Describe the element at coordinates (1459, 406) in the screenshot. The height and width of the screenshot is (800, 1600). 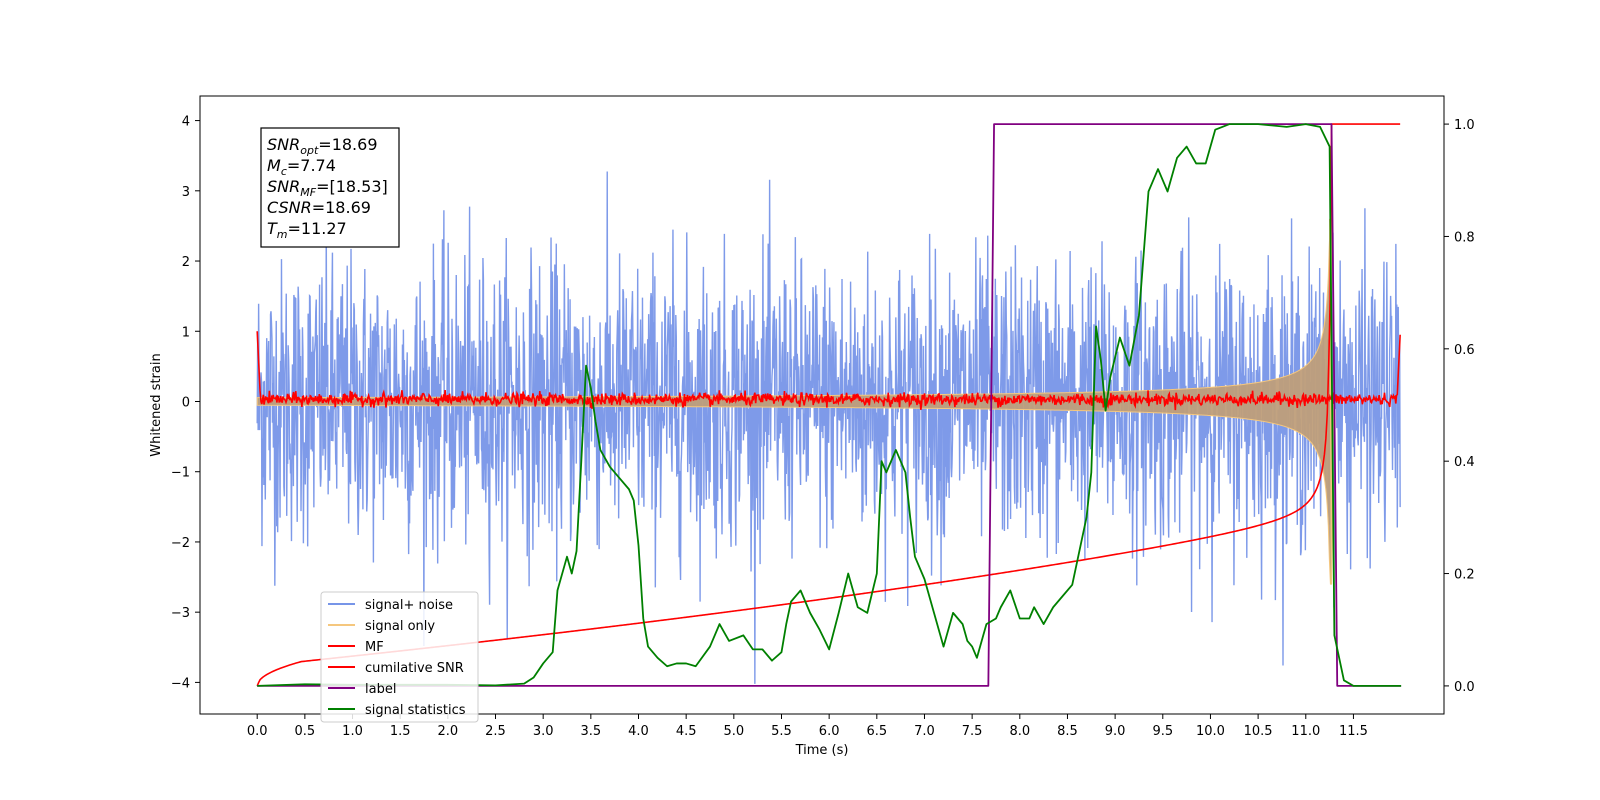
I see `y-axis-right: 0.0 0.2 0.4 0.6 0.8 1.0` at that location.